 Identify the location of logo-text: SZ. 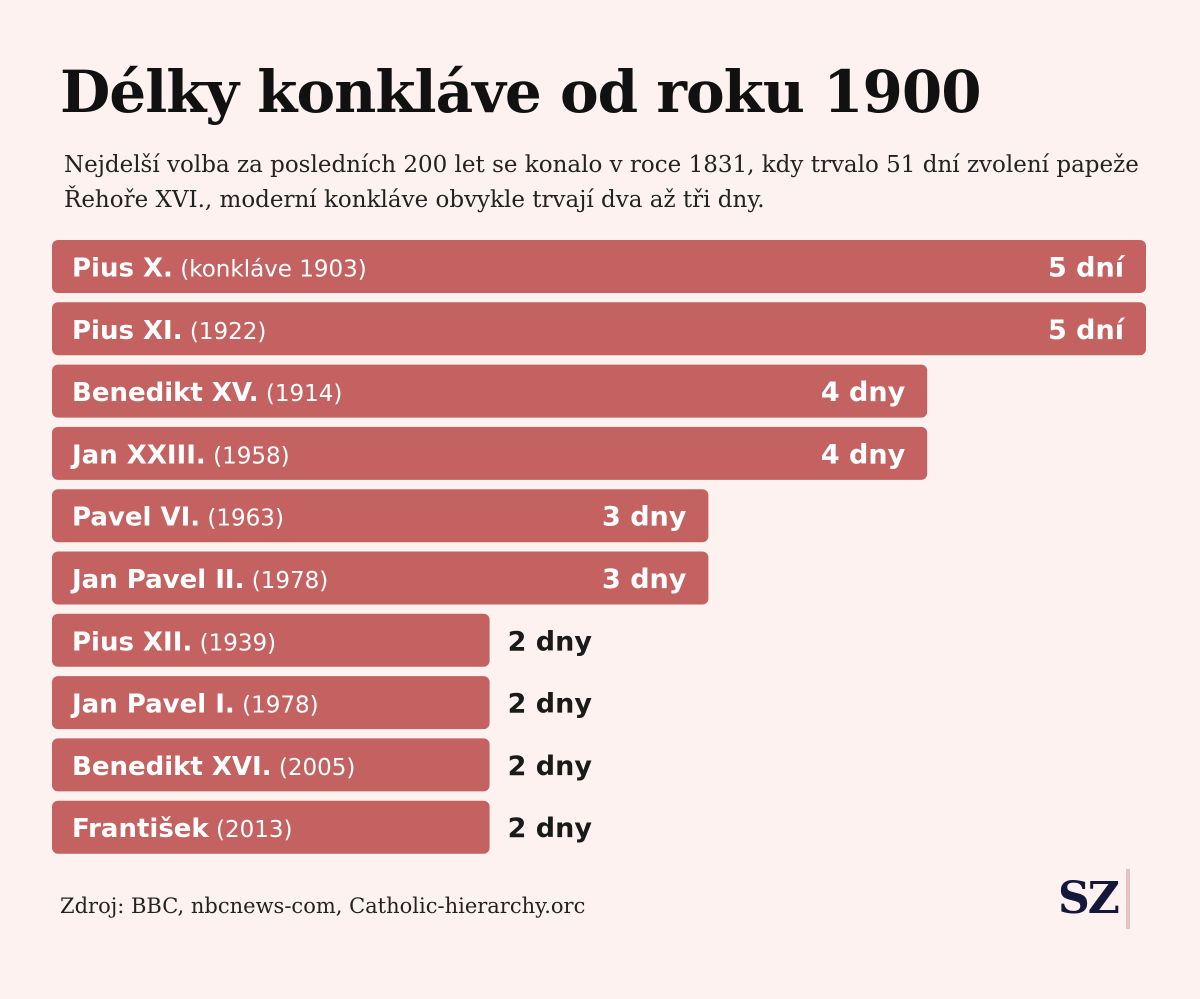
(1089, 898).